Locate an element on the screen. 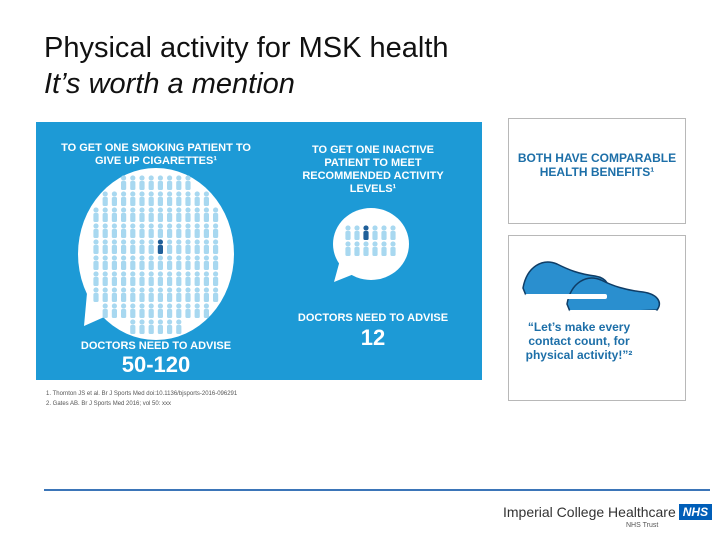 The width and height of the screenshot is (720, 540). slide-subtitle: It’s worth a mention is located at coordinates (169, 84).